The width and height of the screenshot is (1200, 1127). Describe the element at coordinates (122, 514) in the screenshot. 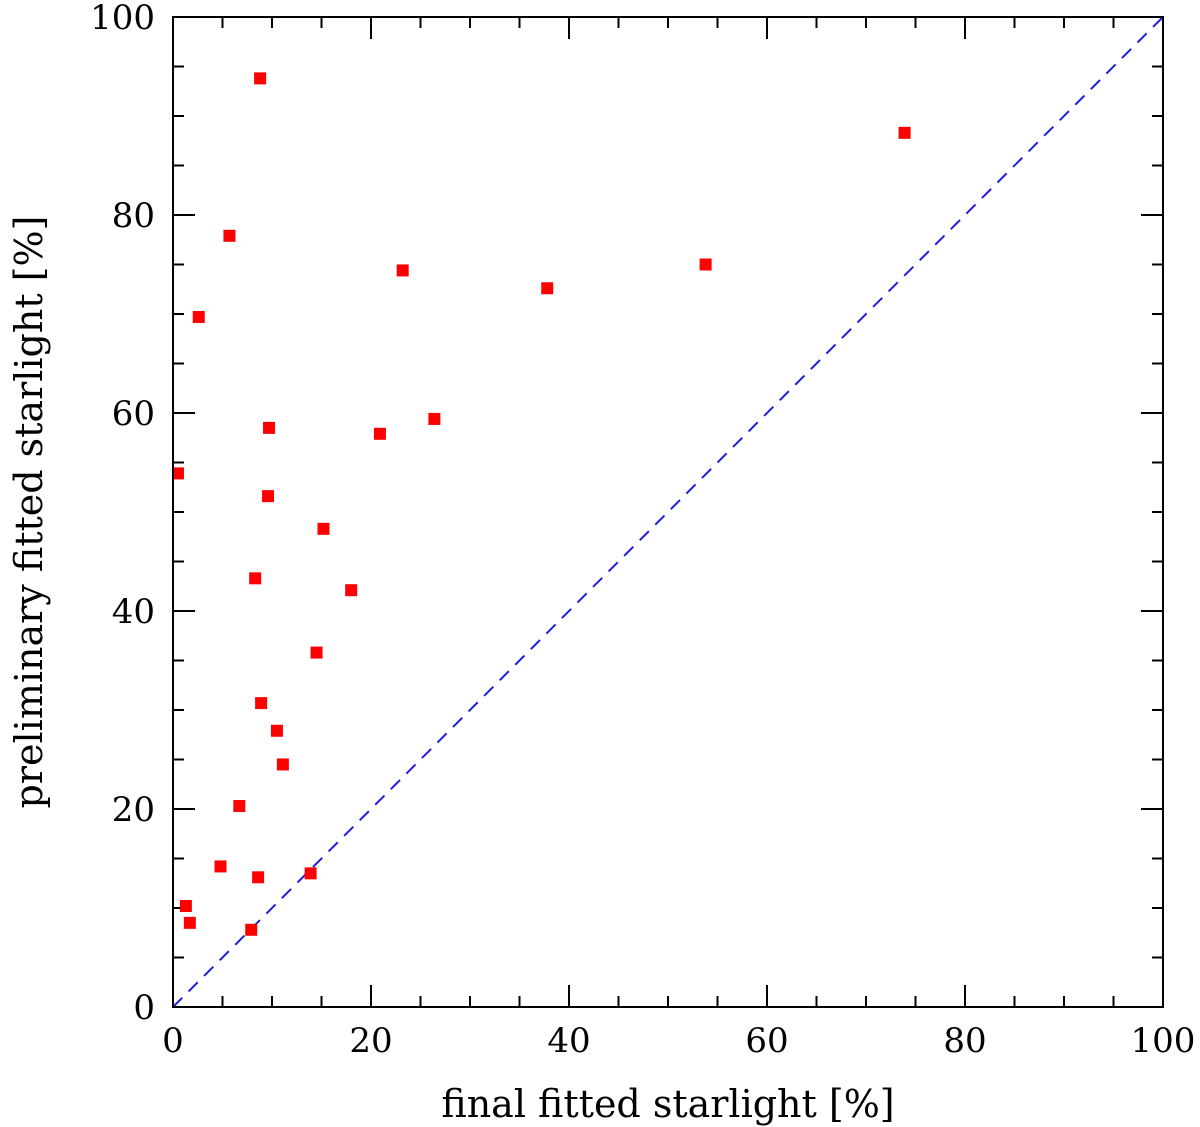

I see `y-tick-labels: 0 20 40 60 80 100` at that location.